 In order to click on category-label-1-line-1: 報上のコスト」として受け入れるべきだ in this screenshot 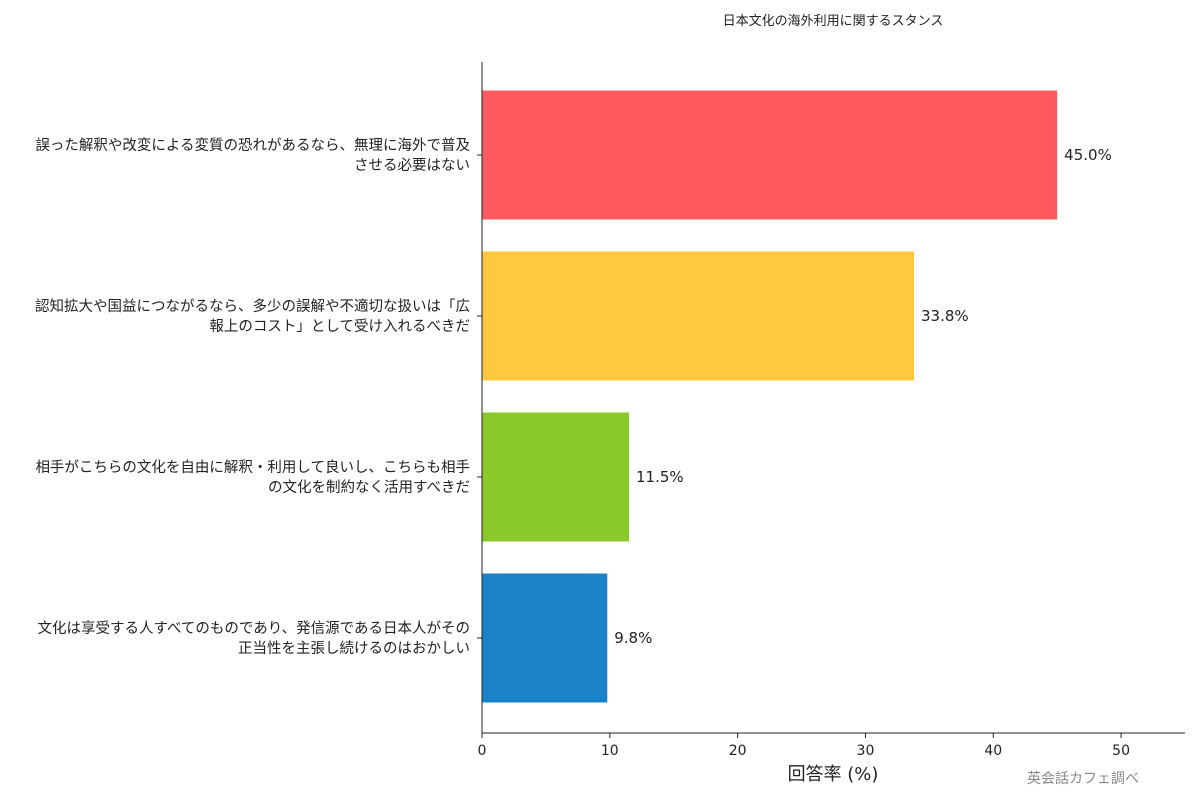, I will do `click(339, 326)`.